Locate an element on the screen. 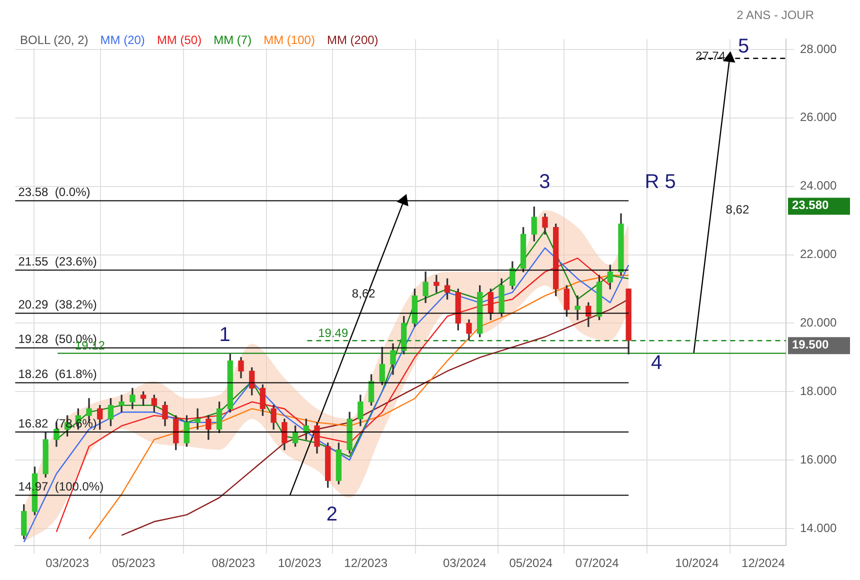  annotation: 19.49 is located at coordinates (333, 333).